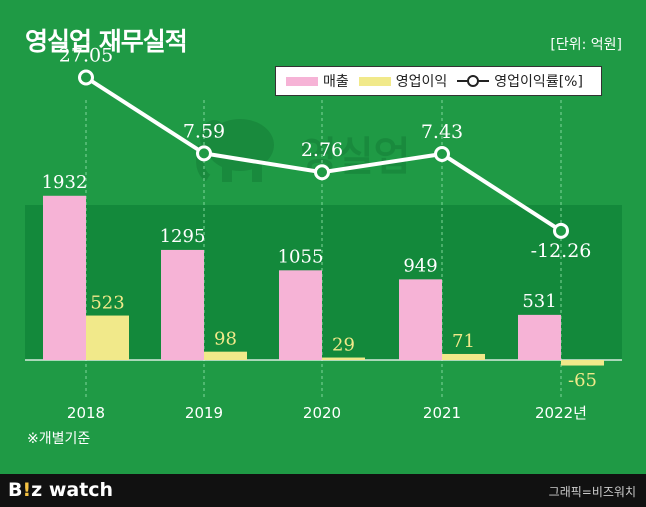 Image resolution: width=646 pixels, height=507 pixels. I want to click on label-operating-profit-2: 29, so click(343, 345).